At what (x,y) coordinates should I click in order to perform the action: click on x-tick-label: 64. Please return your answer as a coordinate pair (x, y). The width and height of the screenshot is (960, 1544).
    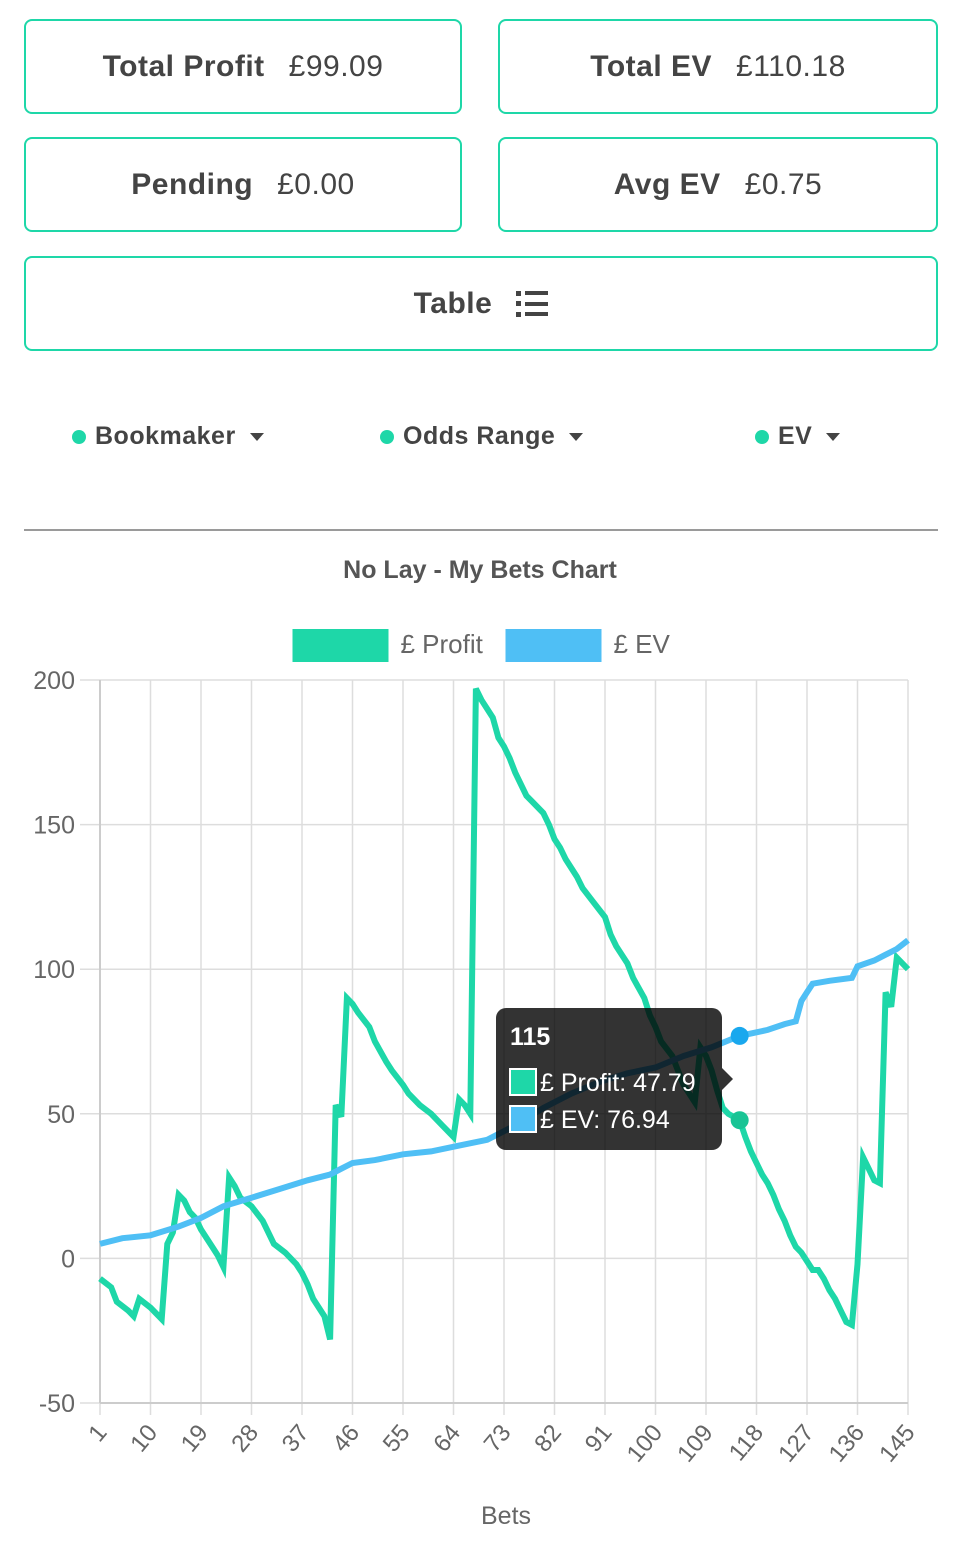
    Looking at the image, I should click on (447, 1439).